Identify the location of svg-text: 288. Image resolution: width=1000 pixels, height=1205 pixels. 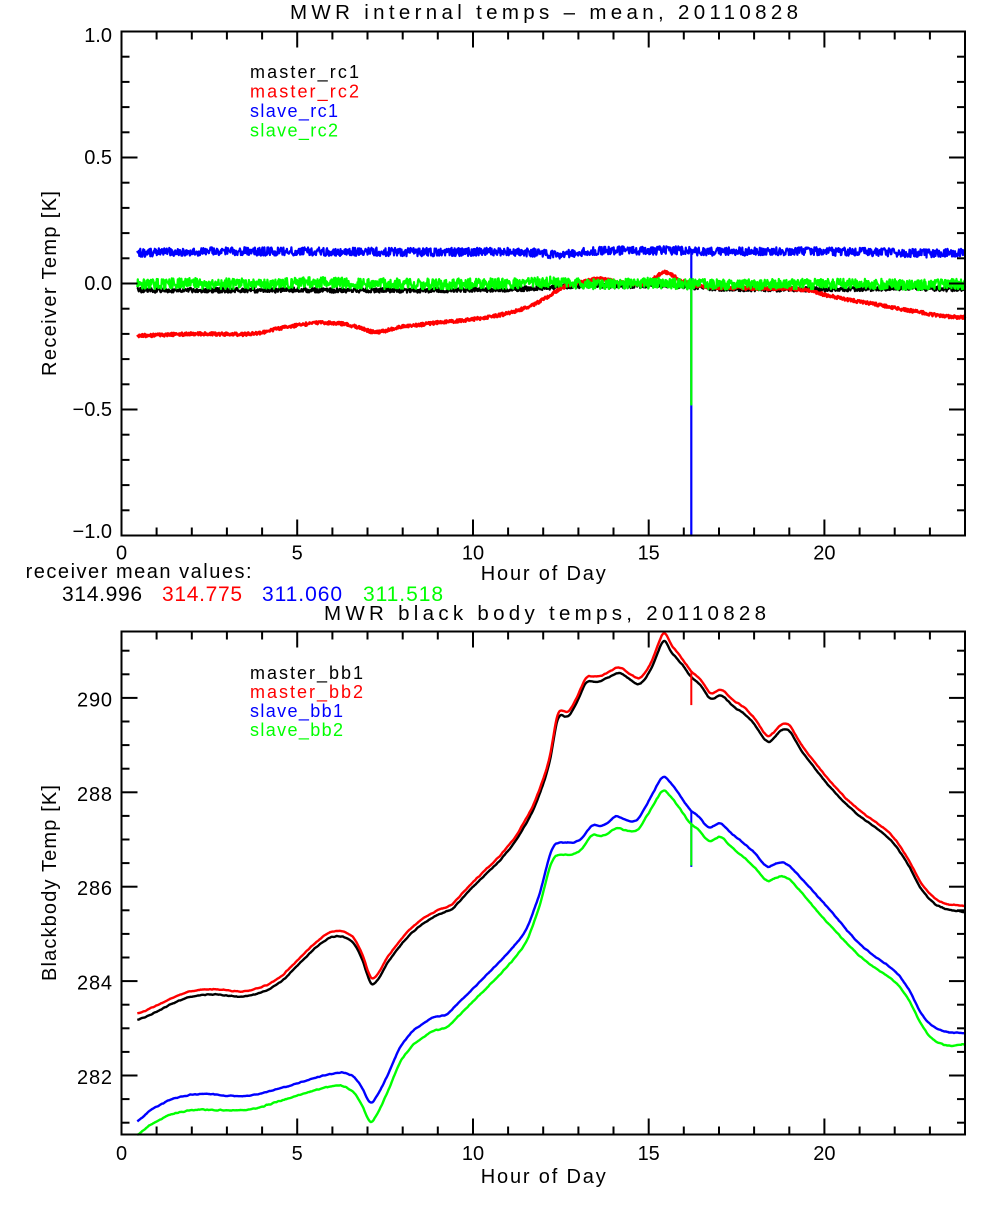
(94, 795).